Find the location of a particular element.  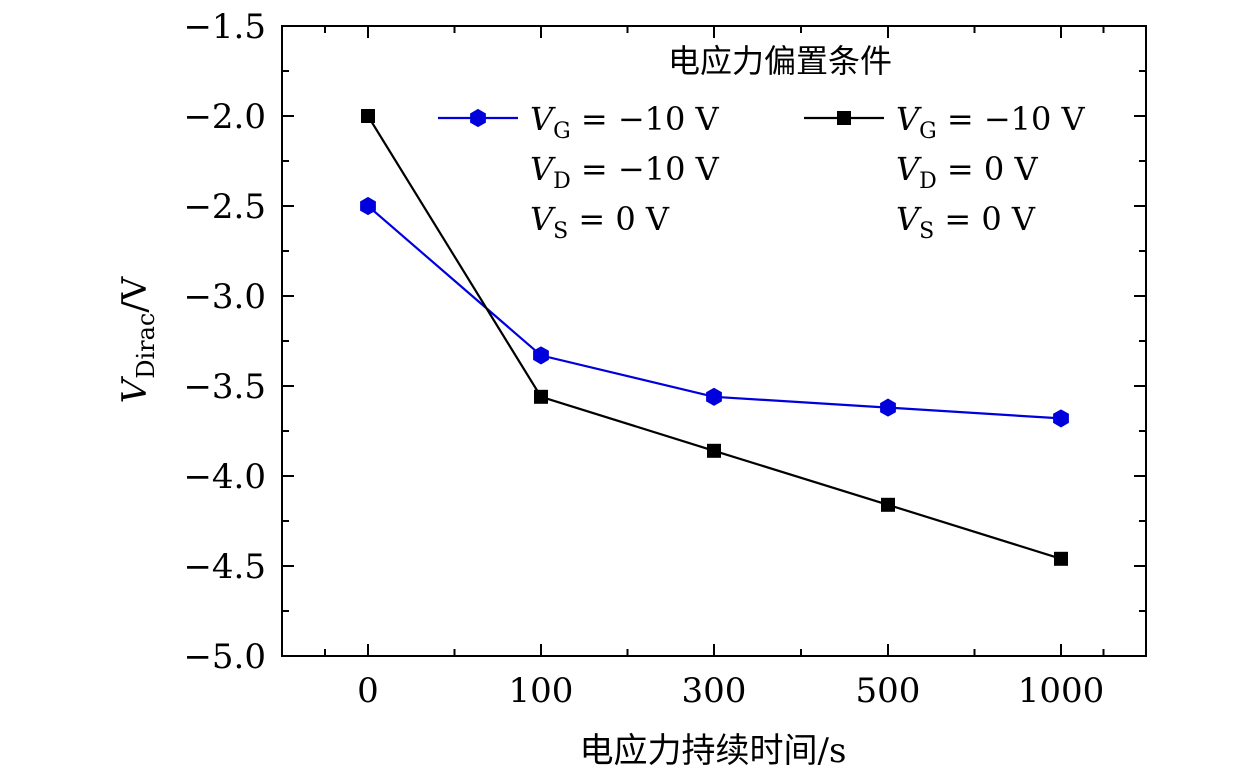

y-tick-label: −5.0 is located at coordinates (224, 657).